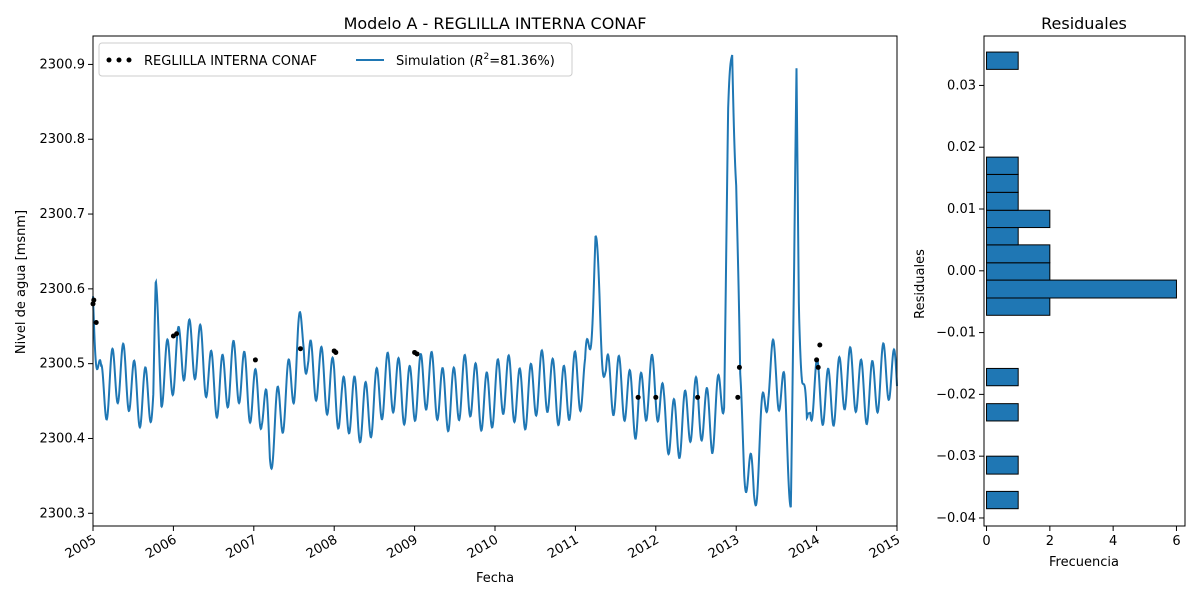 This screenshot has width=1200, height=600. What do you see at coordinates (63, 438) in the screenshot?
I see `main-y-tick-label: 2300.4` at bounding box center [63, 438].